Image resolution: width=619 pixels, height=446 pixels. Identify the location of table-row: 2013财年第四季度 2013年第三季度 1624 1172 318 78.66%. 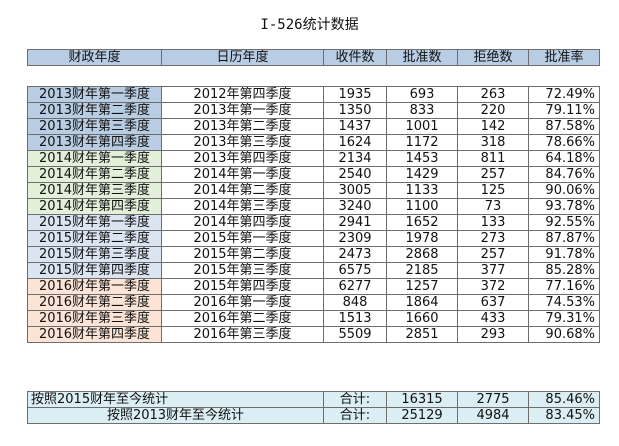
(313, 142).